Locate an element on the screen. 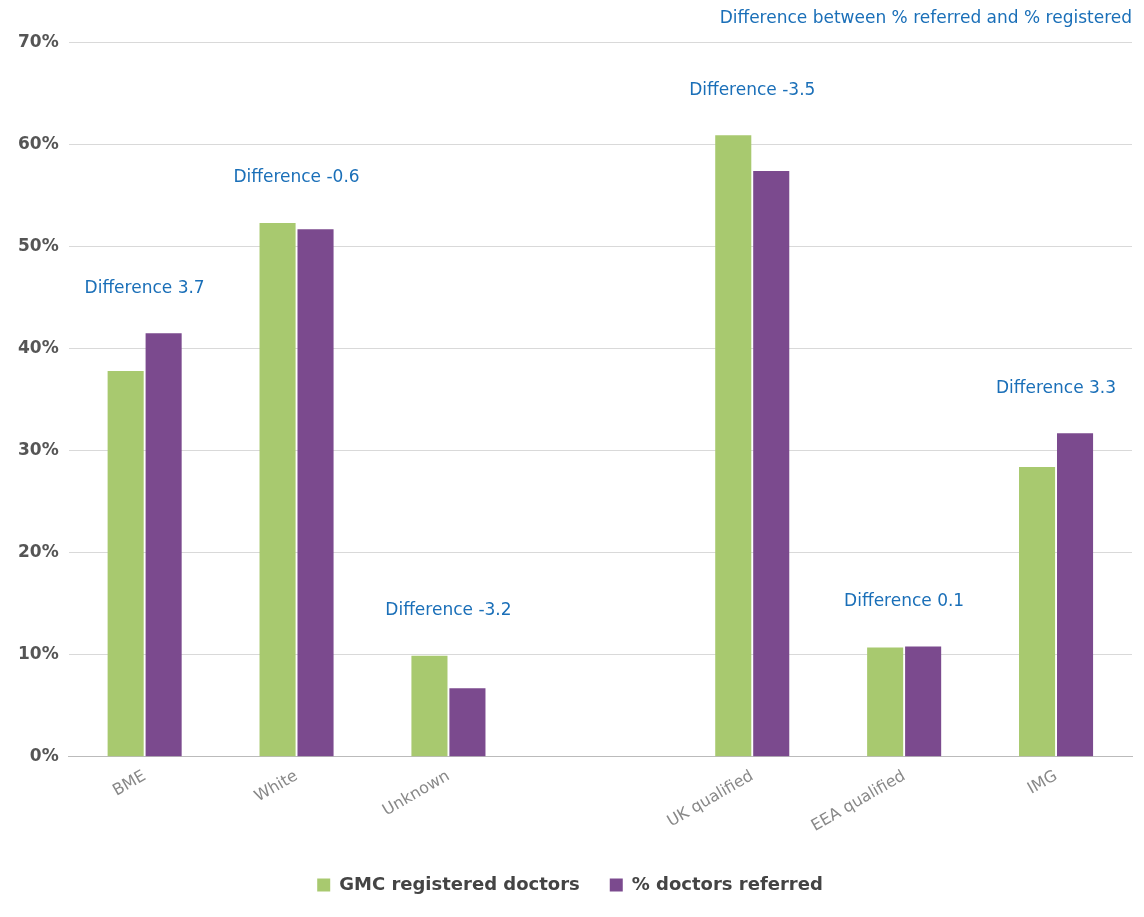 Image resolution: width=1144 pixels, height=917 pixels. y-tick-label: 10% is located at coordinates (38, 653).